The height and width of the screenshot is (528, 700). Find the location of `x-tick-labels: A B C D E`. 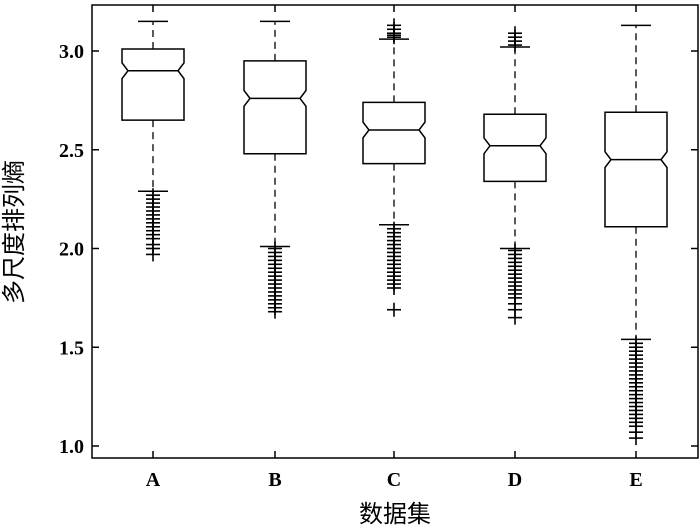

x-tick-labels: A B C D E is located at coordinates (394, 480).